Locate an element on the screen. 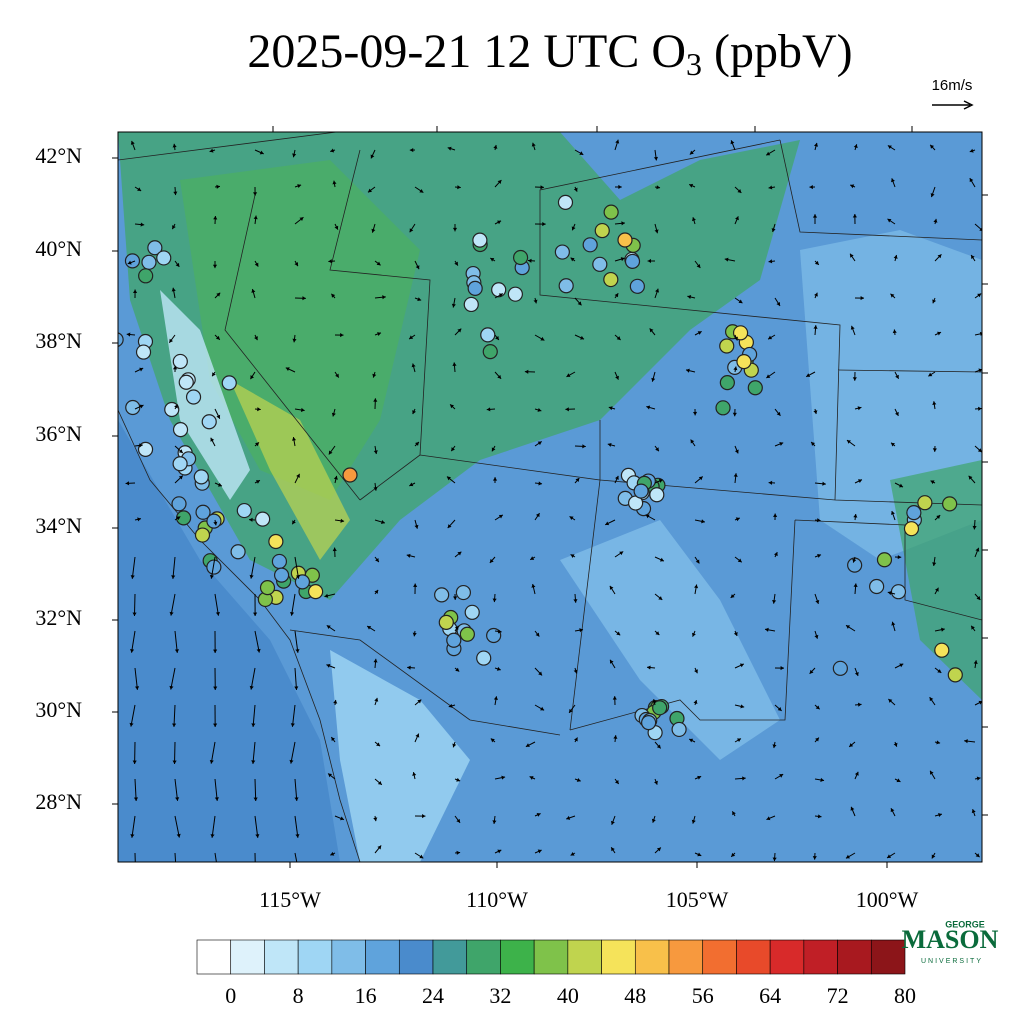 The image size is (1024, 1024). colorbar-label: 56 is located at coordinates (703, 995).